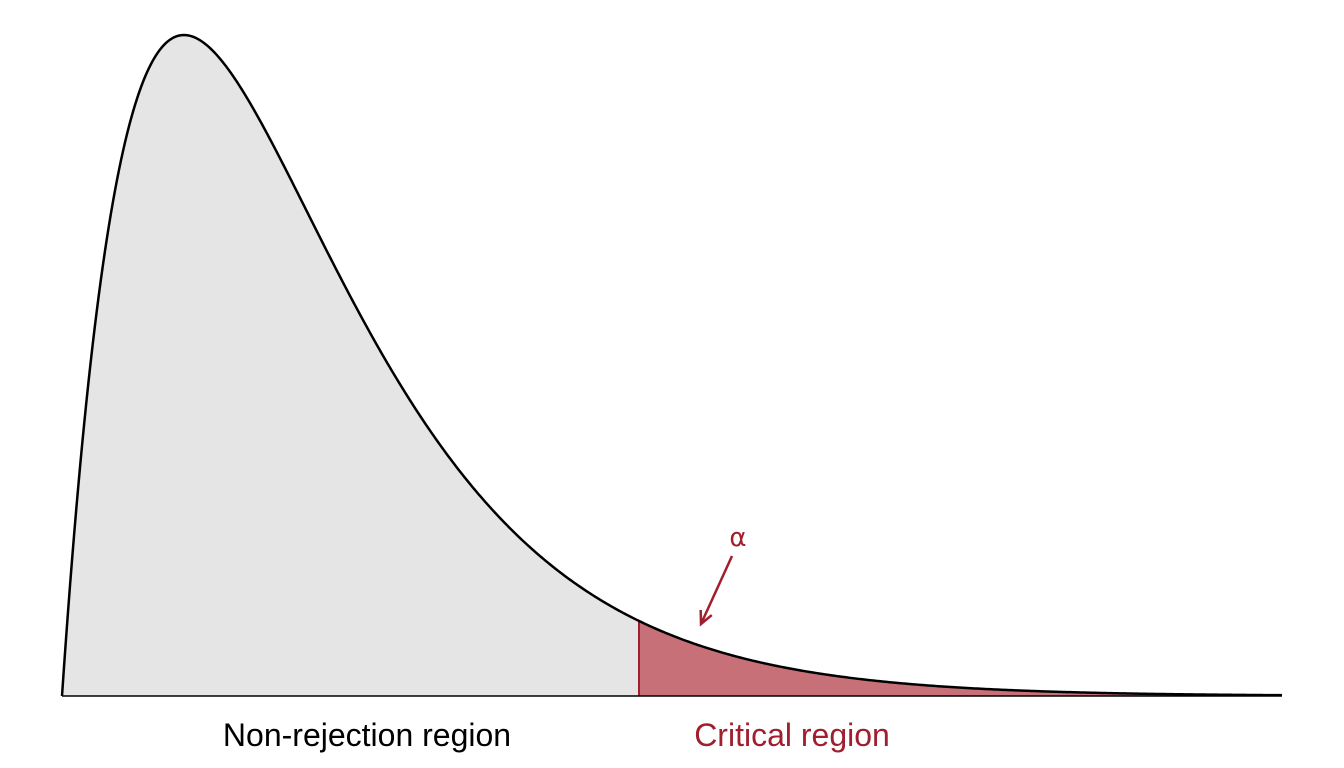 This screenshot has width=1344, height=768. I want to click on critical-region-area, so click(960, 658).